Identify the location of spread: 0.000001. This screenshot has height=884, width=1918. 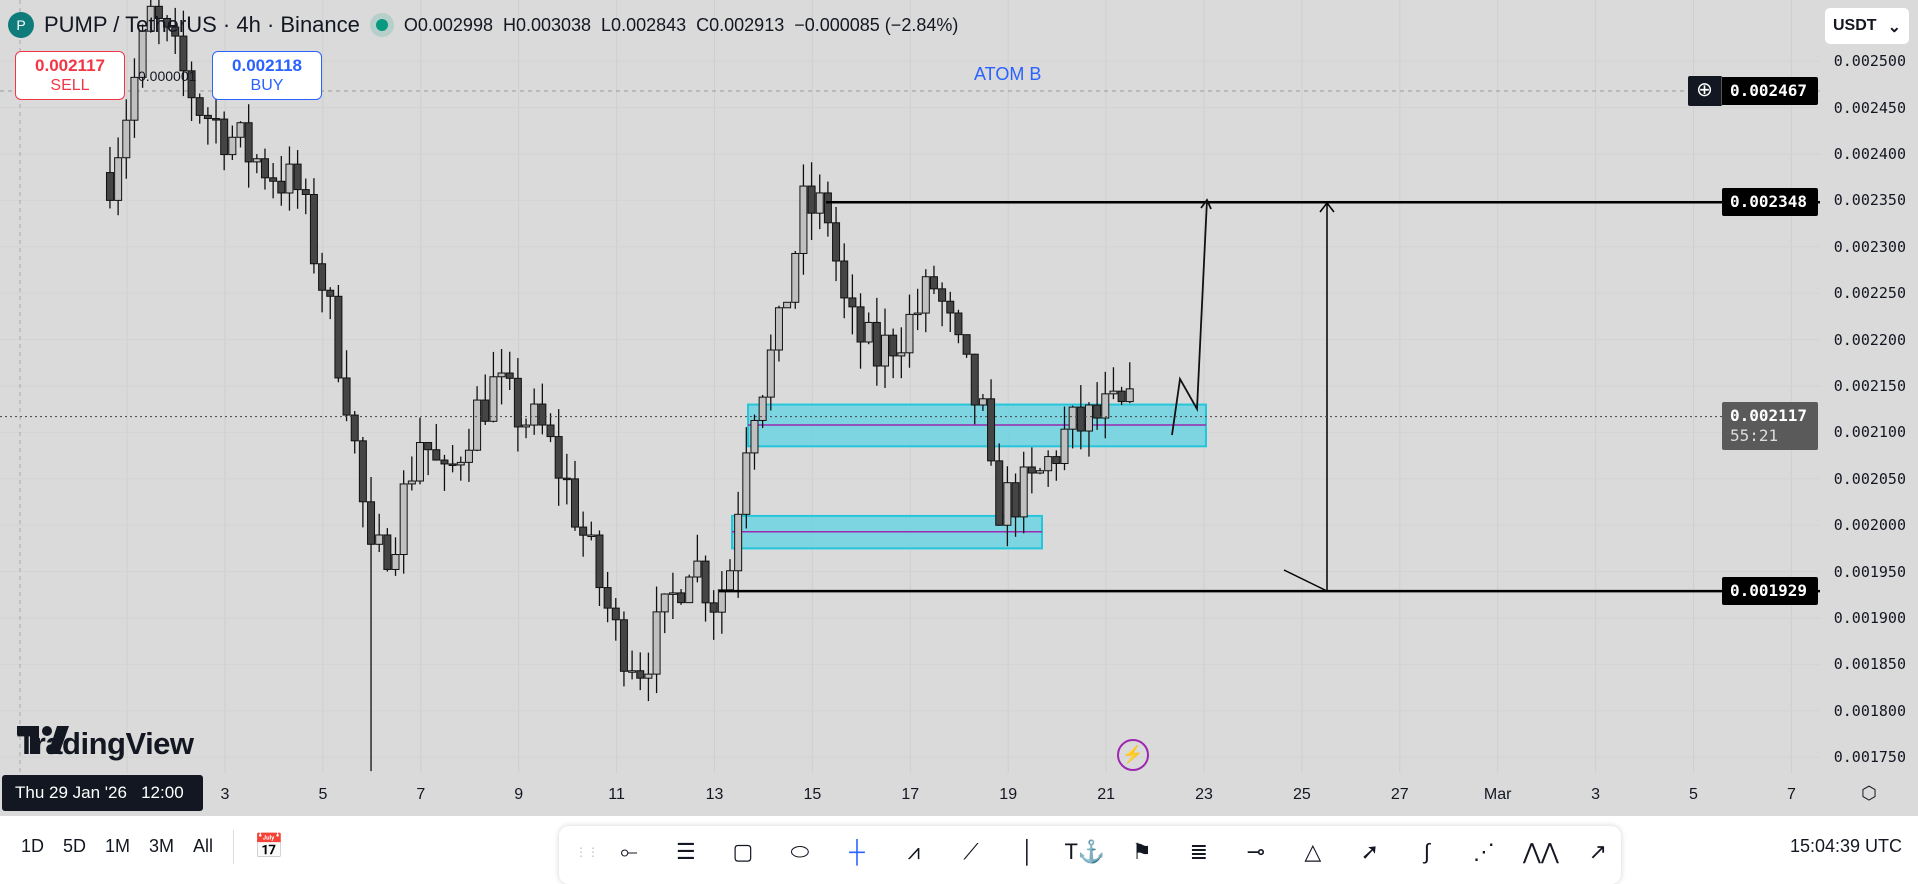
(167, 76).